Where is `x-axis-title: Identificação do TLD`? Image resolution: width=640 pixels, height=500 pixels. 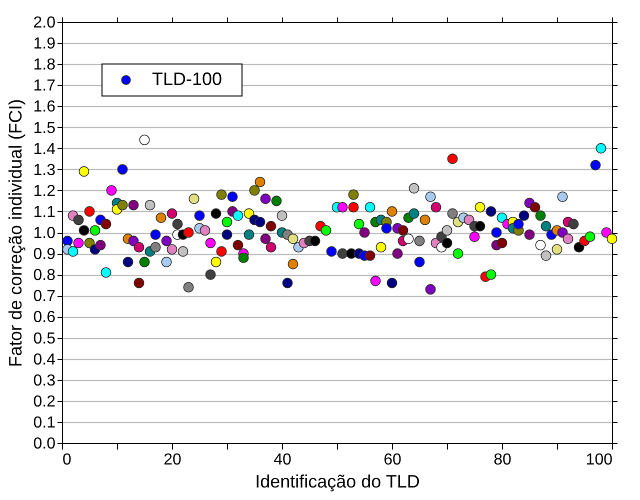
x-axis-title: Identificação do TLD is located at coordinates (337, 482).